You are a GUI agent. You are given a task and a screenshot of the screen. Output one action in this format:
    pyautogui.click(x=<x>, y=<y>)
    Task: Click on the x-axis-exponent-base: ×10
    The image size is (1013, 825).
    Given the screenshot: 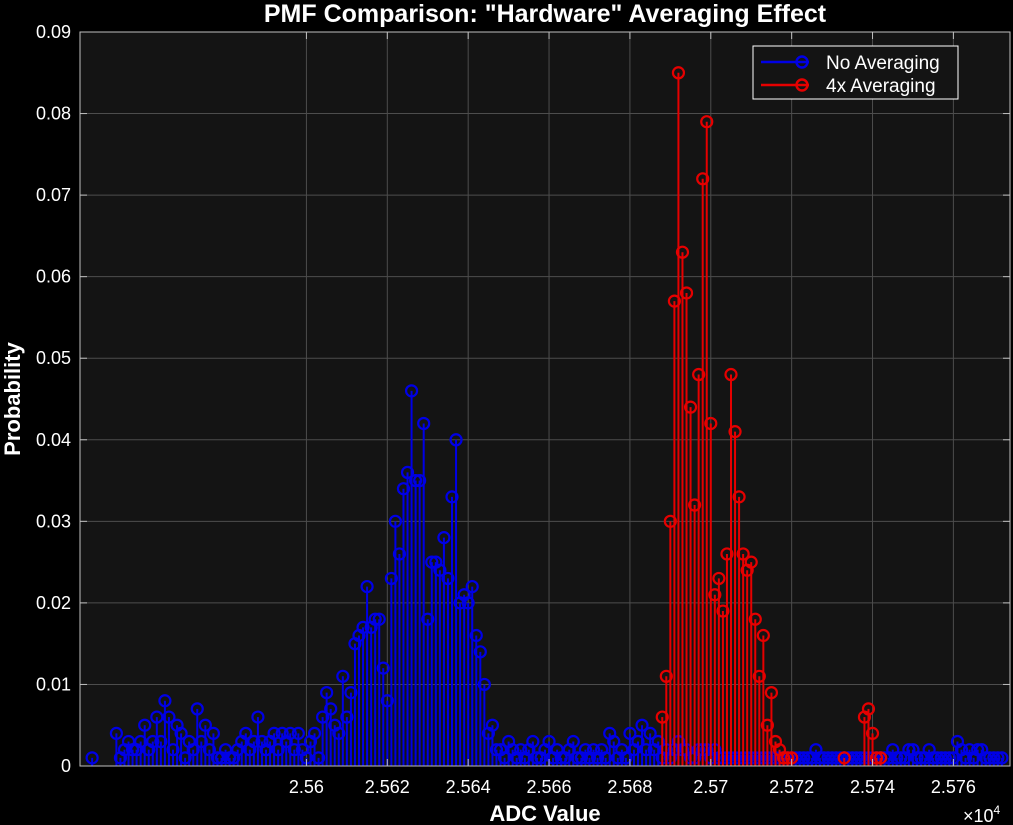 What is the action you would take?
    pyautogui.click(x=978, y=815)
    